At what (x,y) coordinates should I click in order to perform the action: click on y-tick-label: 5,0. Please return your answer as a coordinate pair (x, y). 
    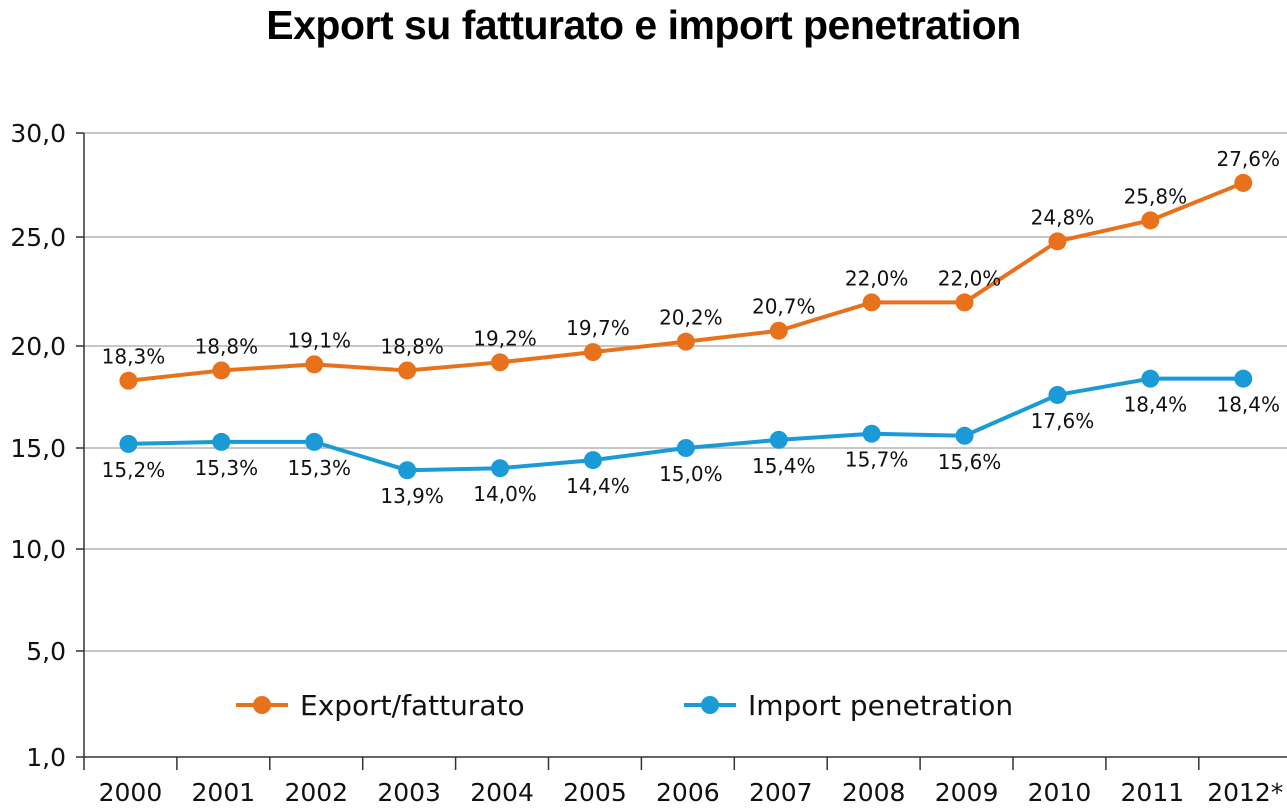
    Looking at the image, I should click on (46, 651).